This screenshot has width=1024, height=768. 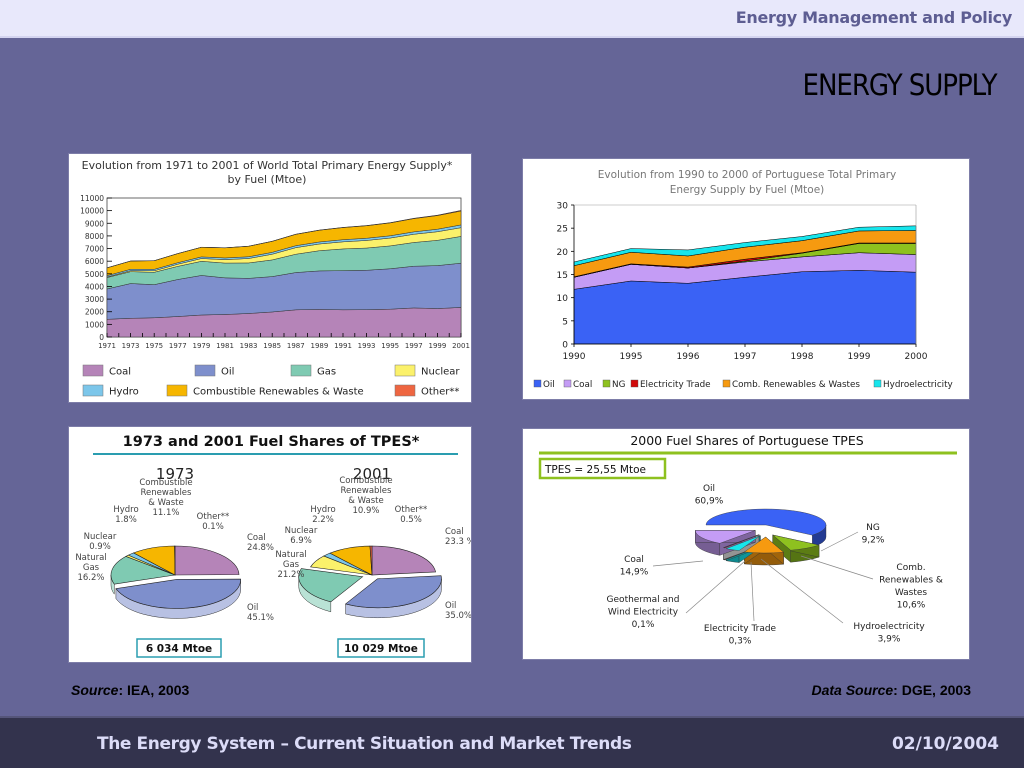 I want to click on legend-swatch-gas, so click(x=301, y=370).